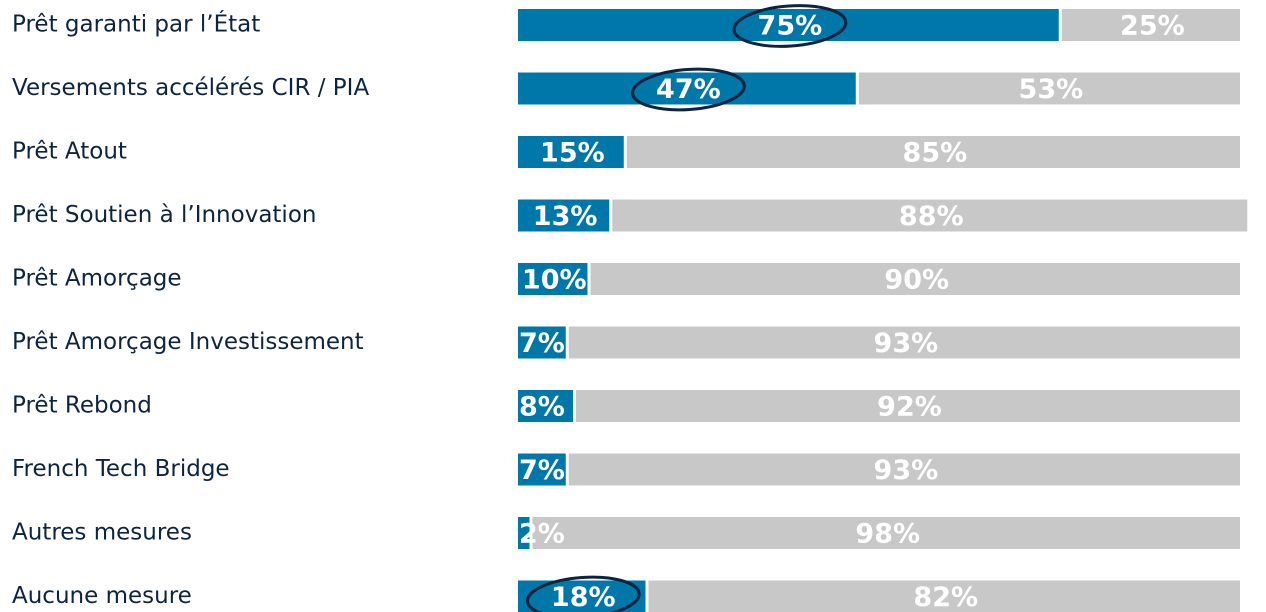 The height and width of the screenshot is (612, 1266). What do you see at coordinates (97, 279) in the screenshot?
I see `category-label: Prêt Amorçage` at bounding box center [97, 279].